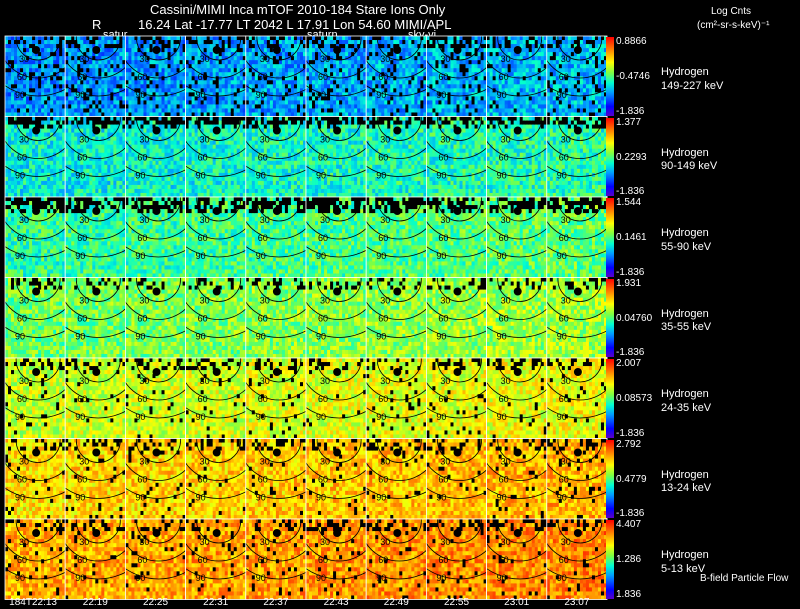 The width and height of the screenshot is (800, 609). Describe the element at coordinates (634, 399) in the screenshot. I see `colorbar-mid-label: 0.08573` at that location.